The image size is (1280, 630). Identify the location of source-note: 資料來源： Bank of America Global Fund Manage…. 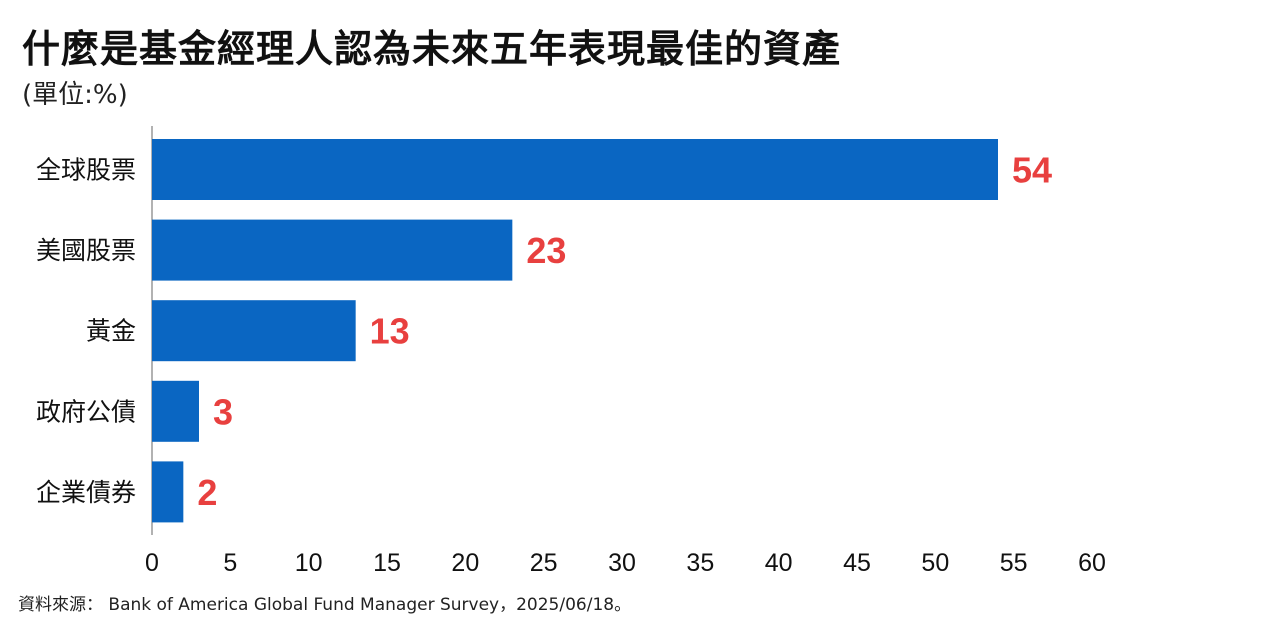
(325, 605).